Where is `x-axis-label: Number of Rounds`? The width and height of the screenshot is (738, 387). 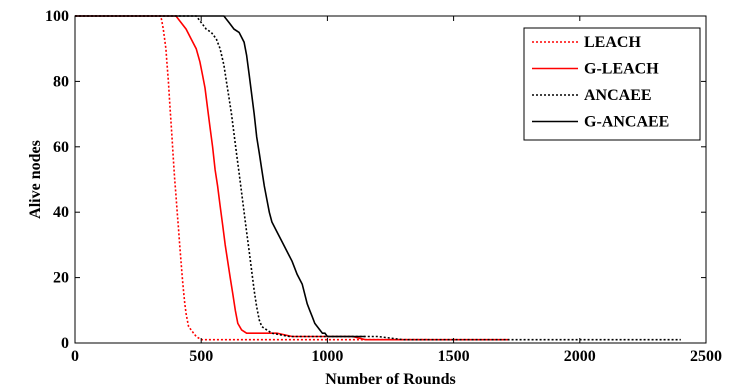
x-axis-label: Number of Rounds is located at coordinates (390, 379).